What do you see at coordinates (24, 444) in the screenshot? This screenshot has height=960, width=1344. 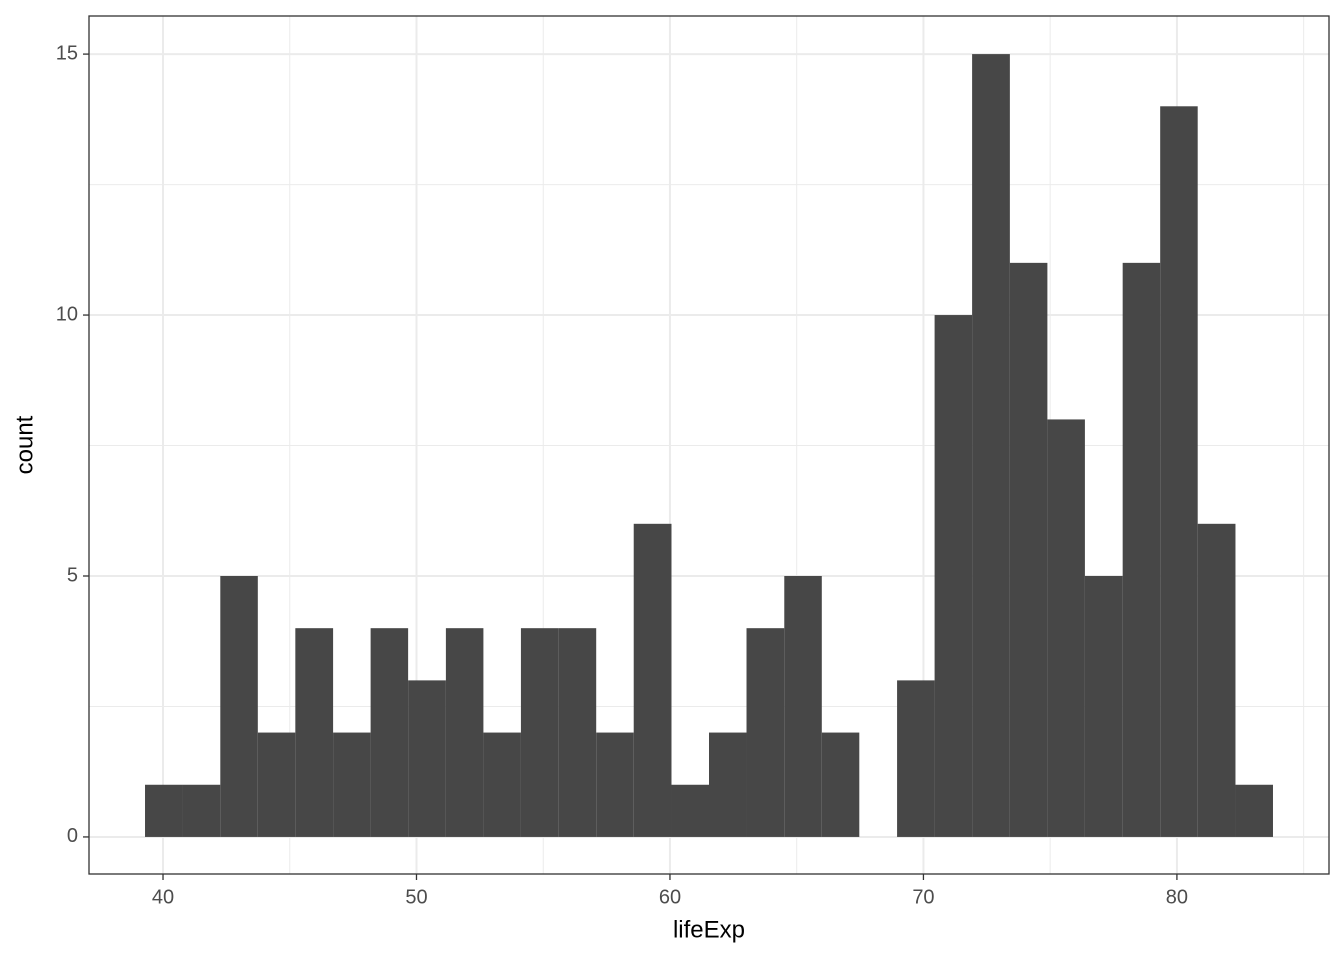 I see `y-axis-title: count` at bounding box center [24, 444].